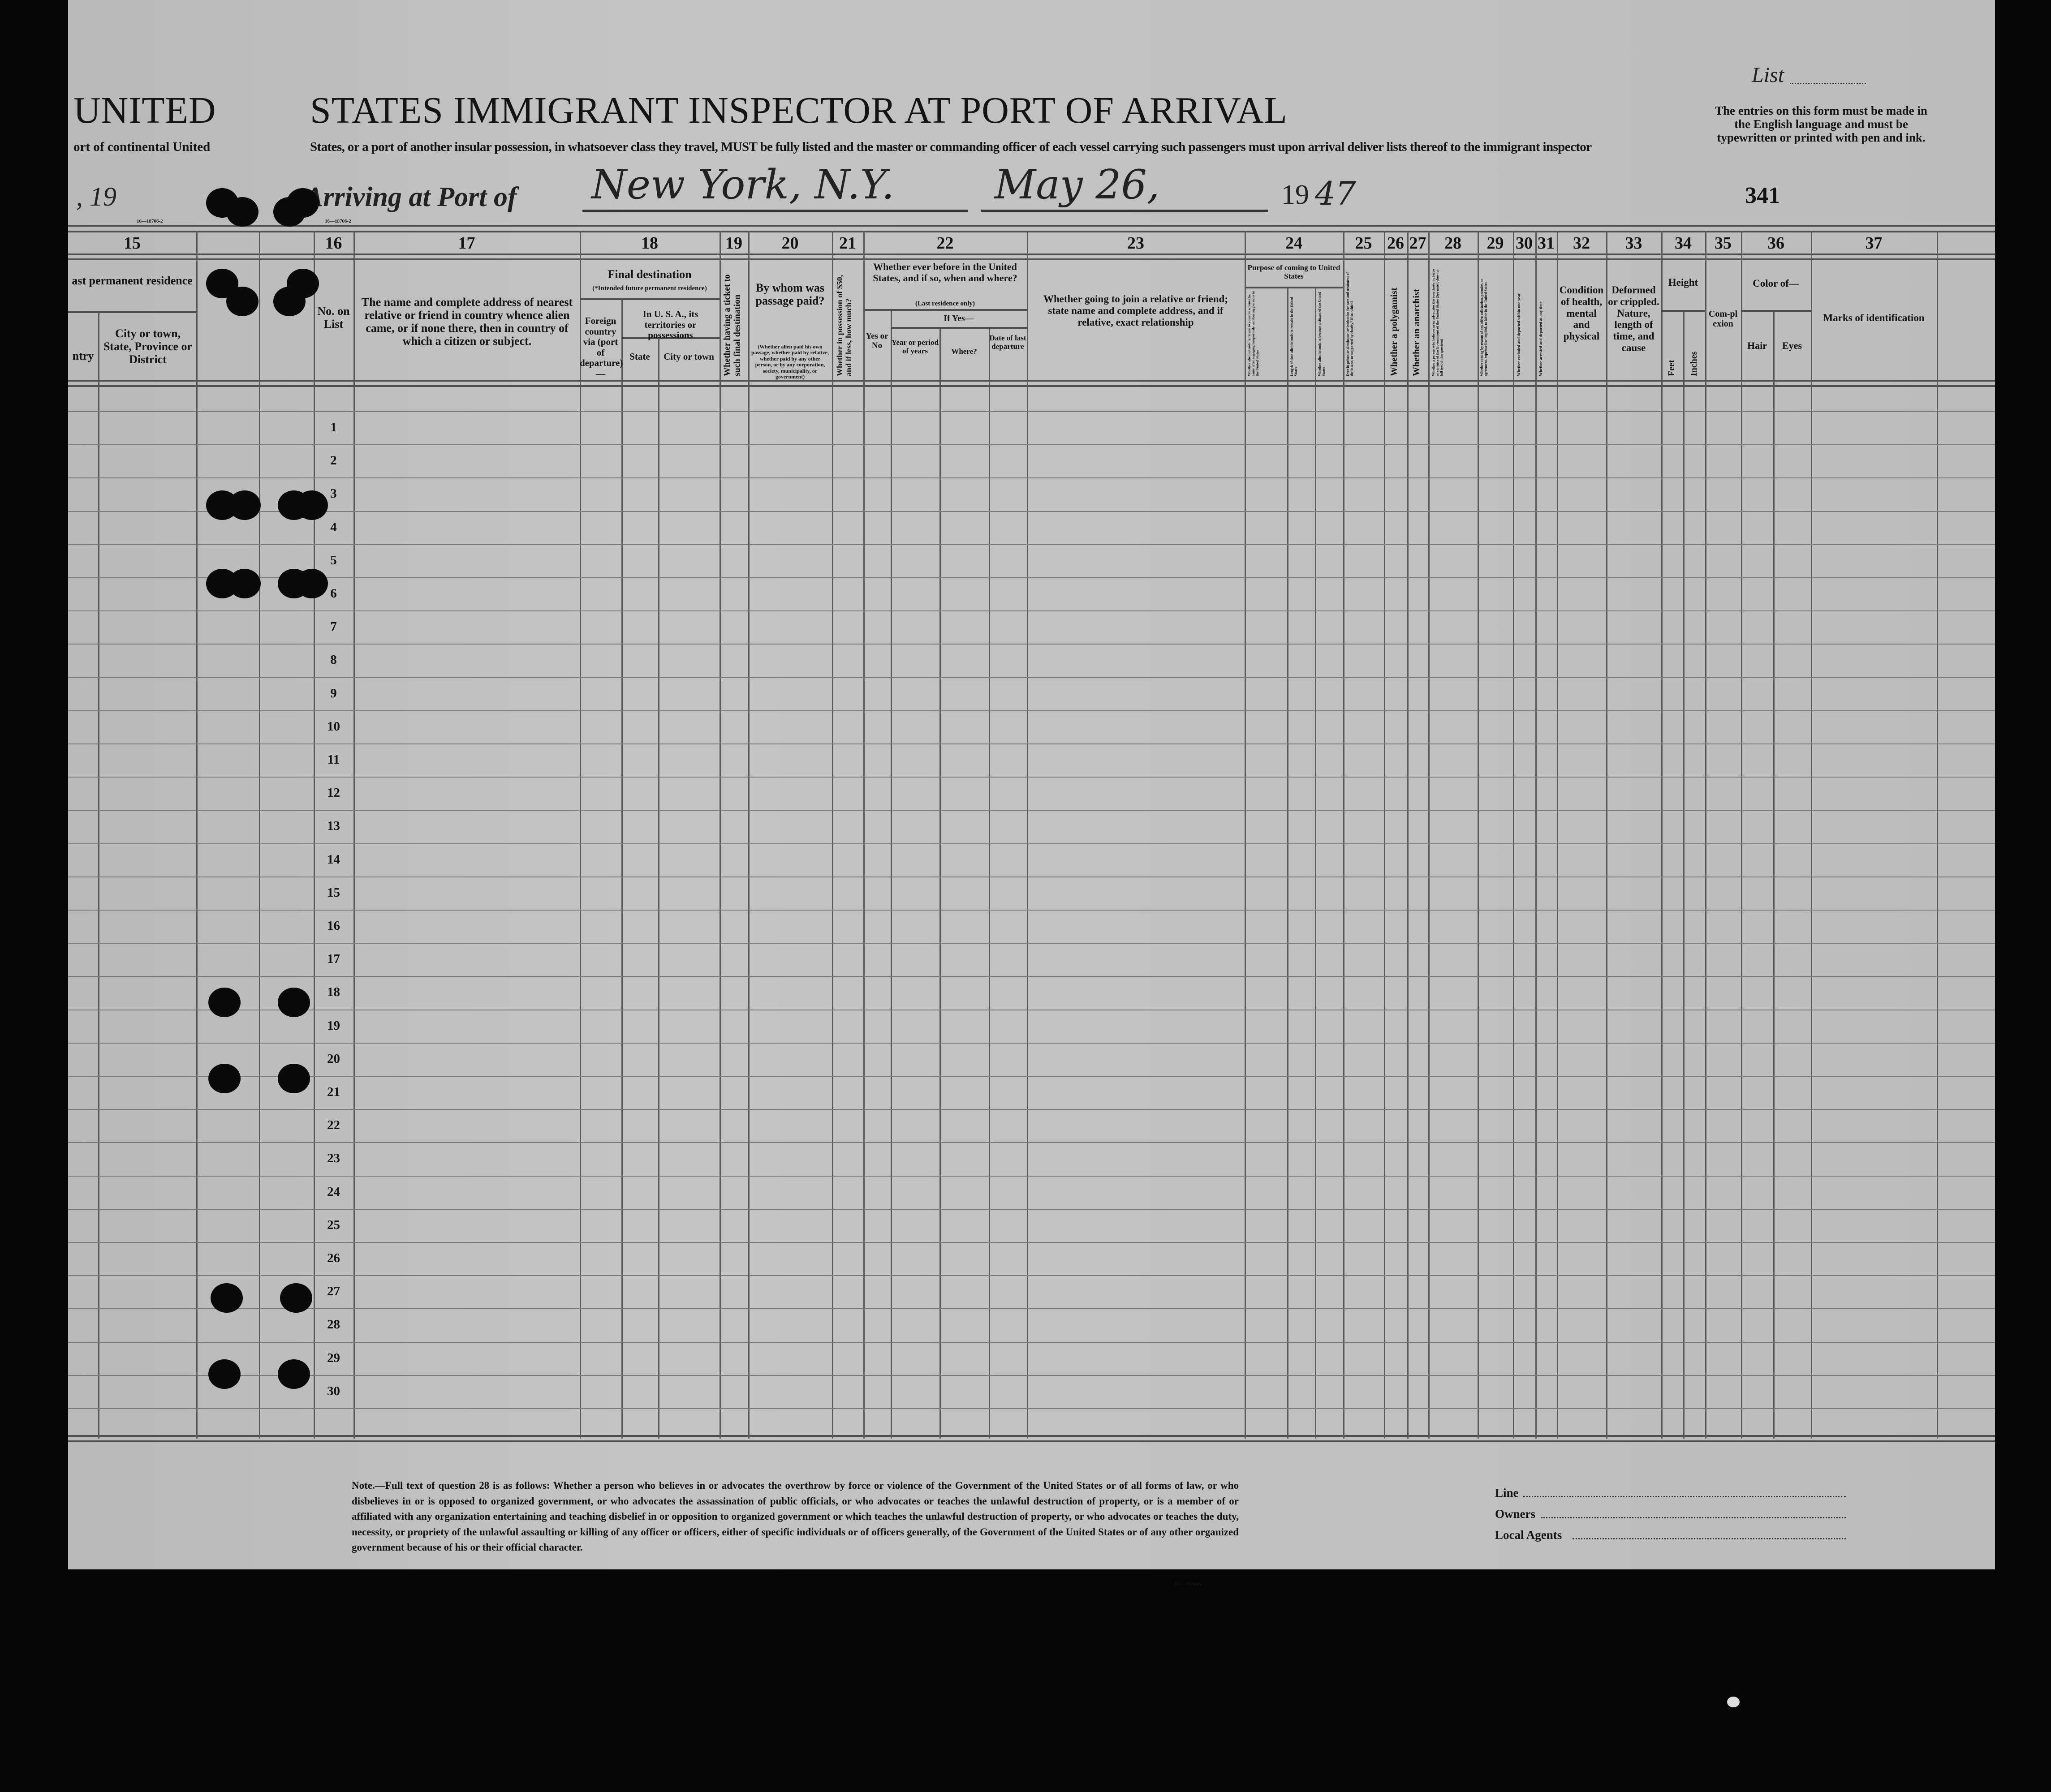 The height and width of the screenshot is (1792, 2051). I want to click on row-number: 25, so click(333, 1225).